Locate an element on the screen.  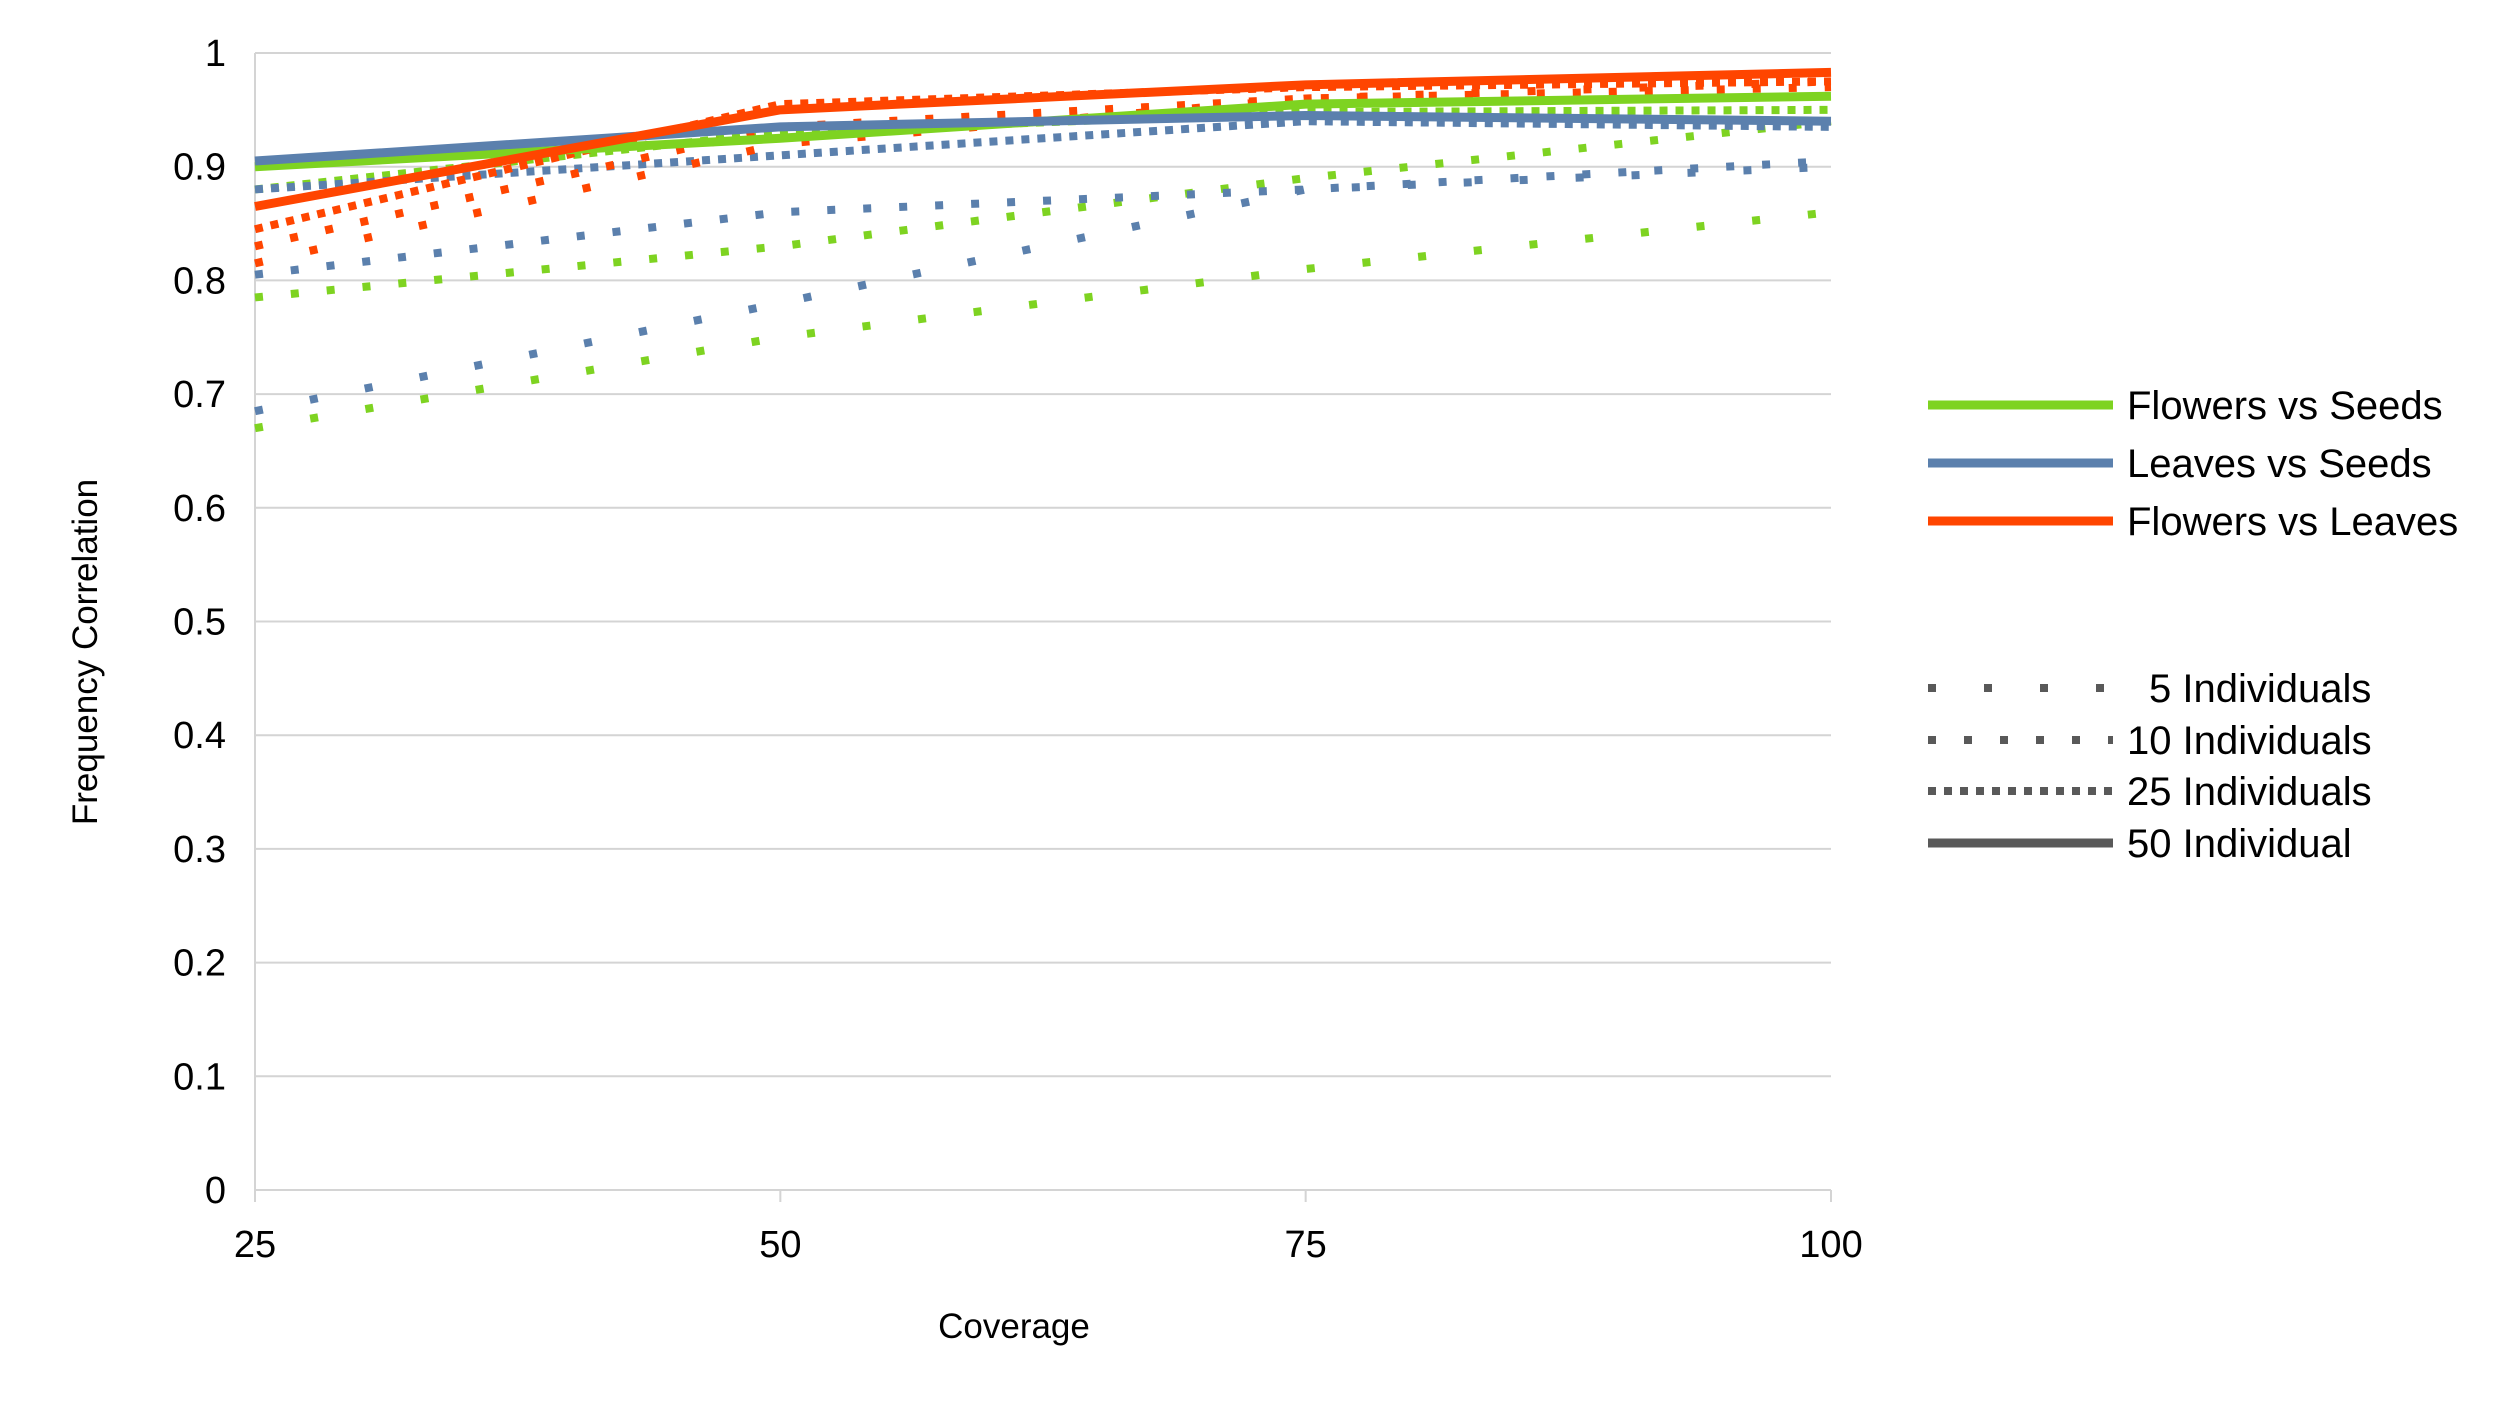
legend-label: 5 Individuals is located at coordinates (2260, 689).